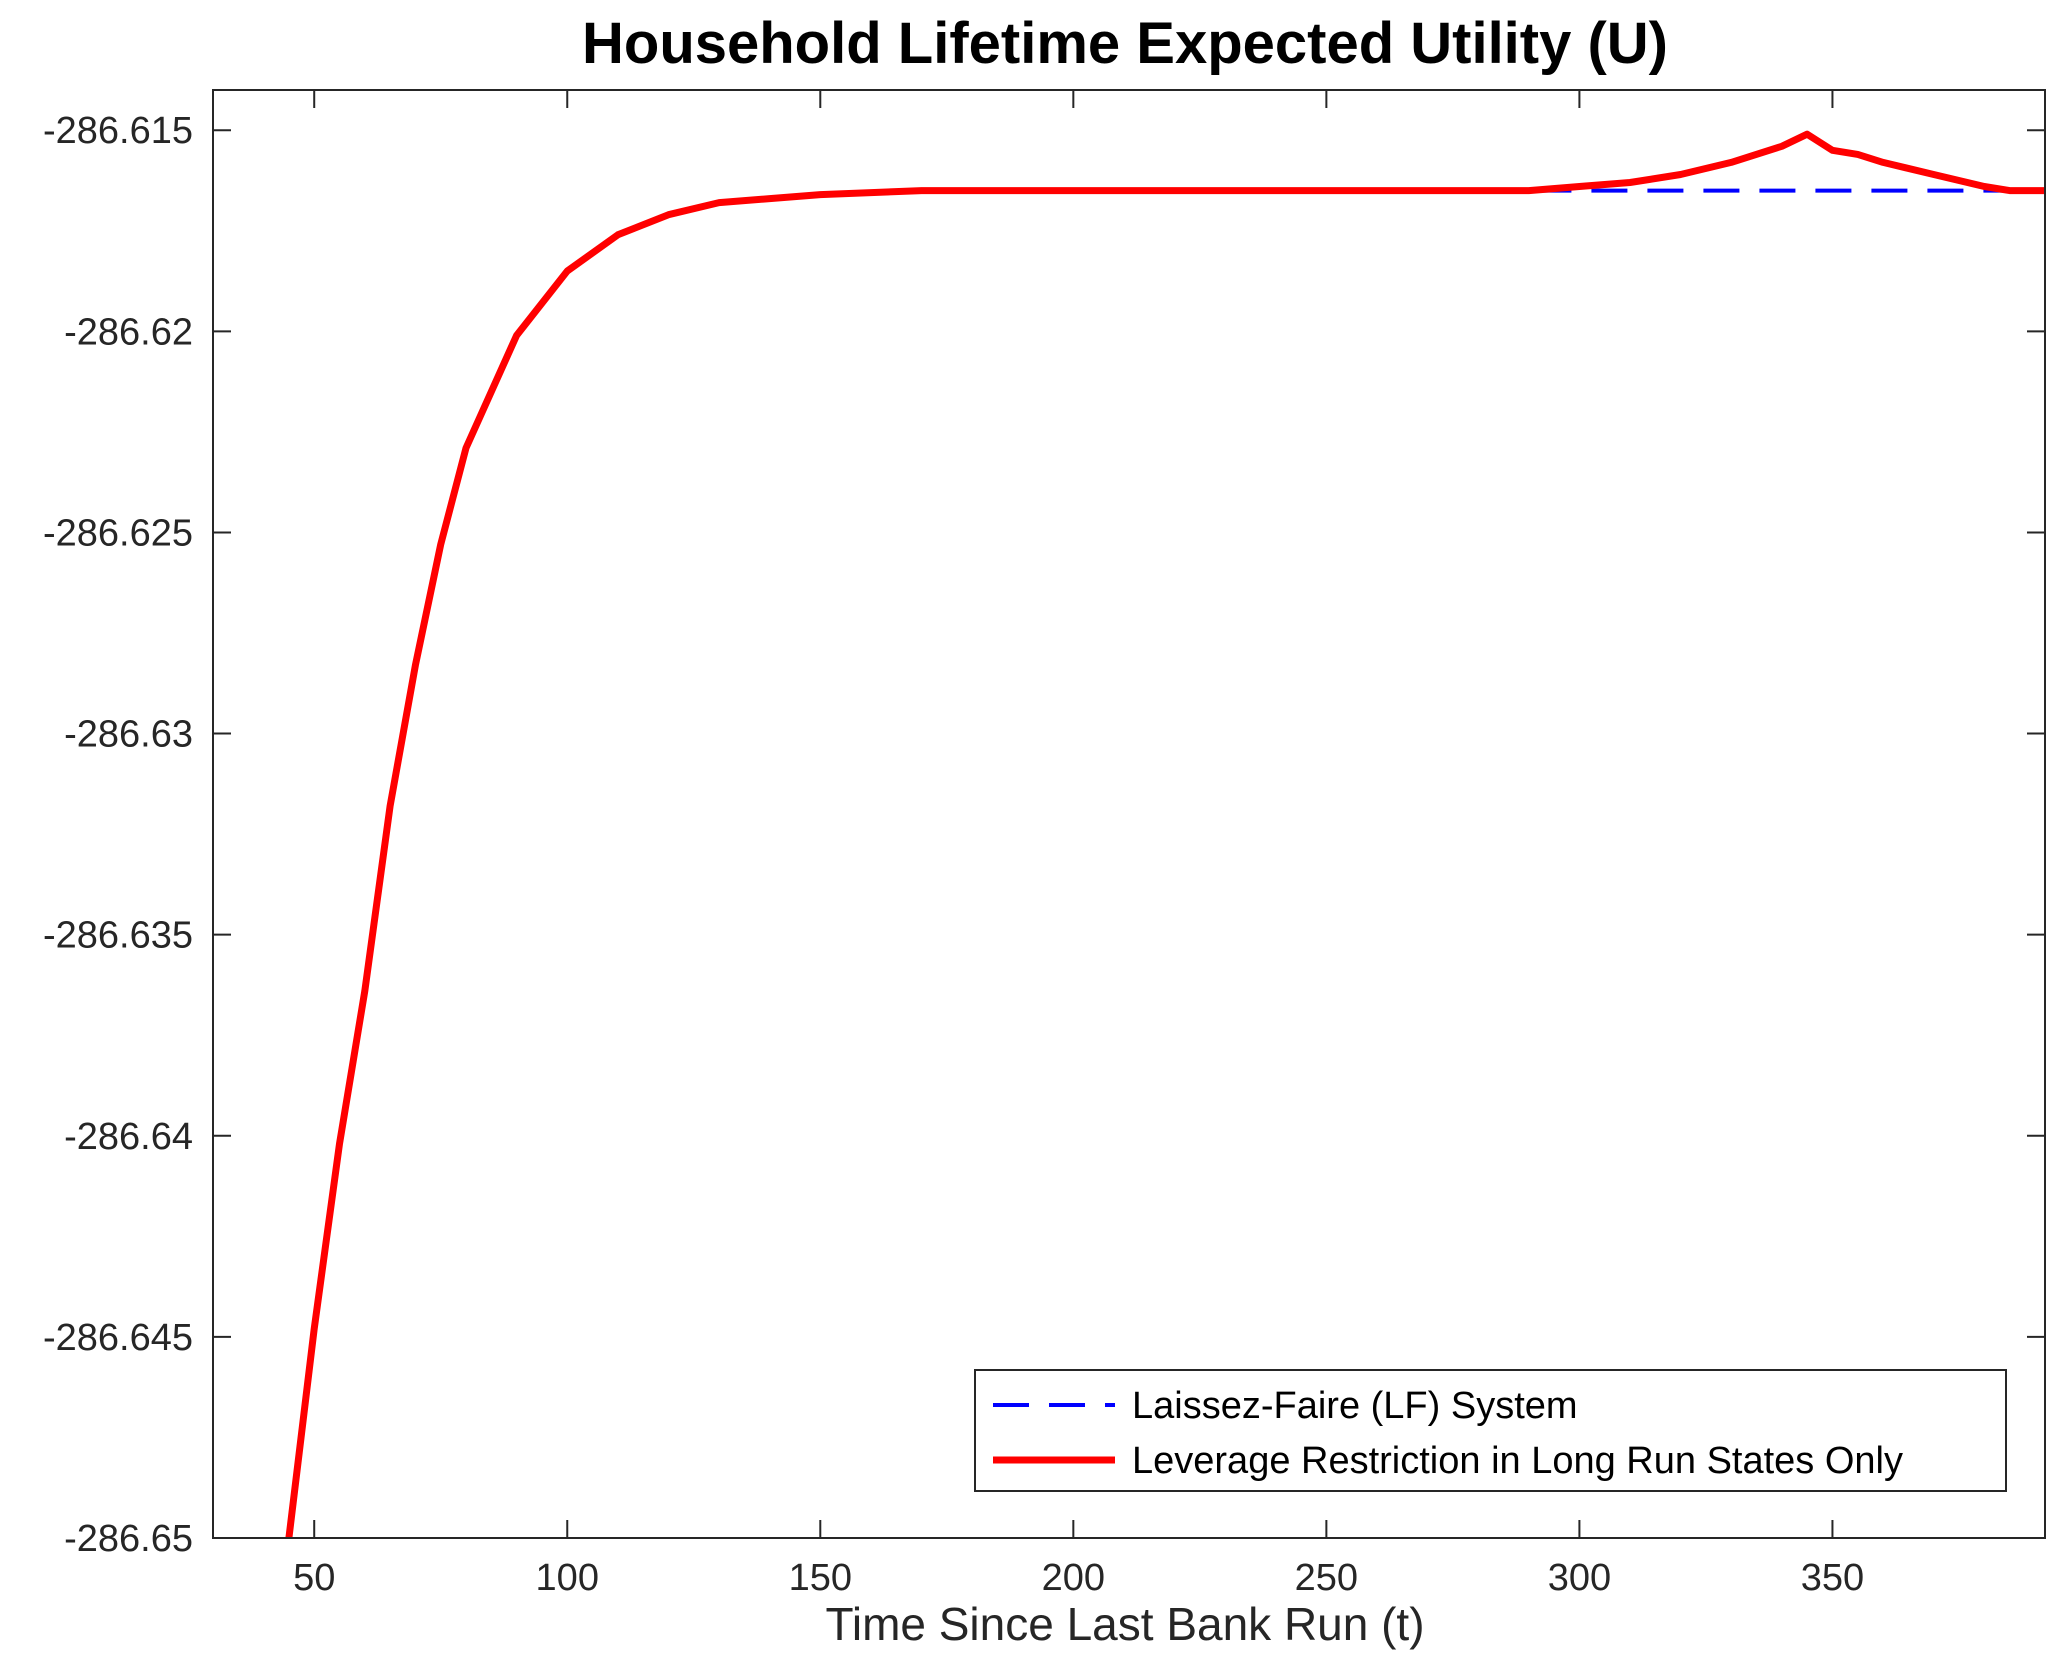 This screenshot has width=2063, height=1667. I want to click on x-tick-label: 200, so click(1073, 1578).